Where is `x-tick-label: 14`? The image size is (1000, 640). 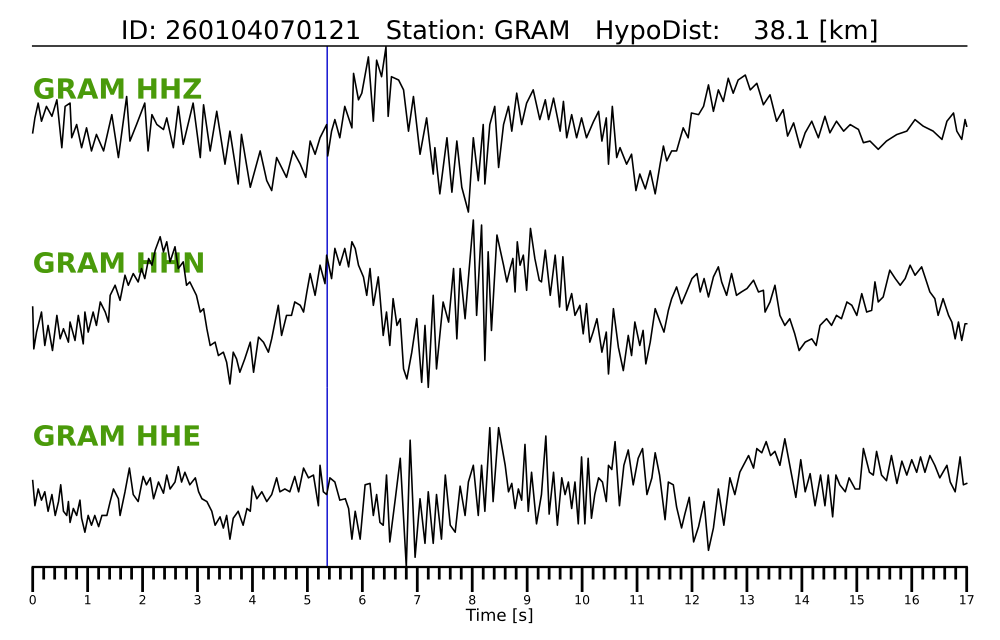 x-tick-label: 14 is located at coordinates (802, 599).